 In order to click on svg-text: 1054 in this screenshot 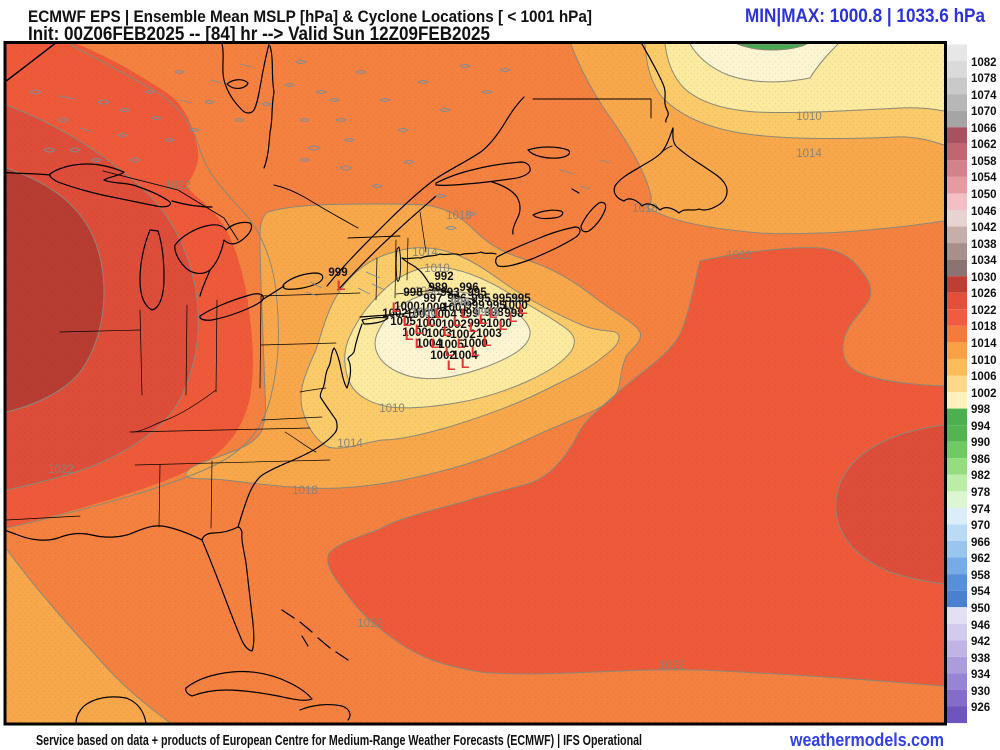, I will do `click(984, 178)`.